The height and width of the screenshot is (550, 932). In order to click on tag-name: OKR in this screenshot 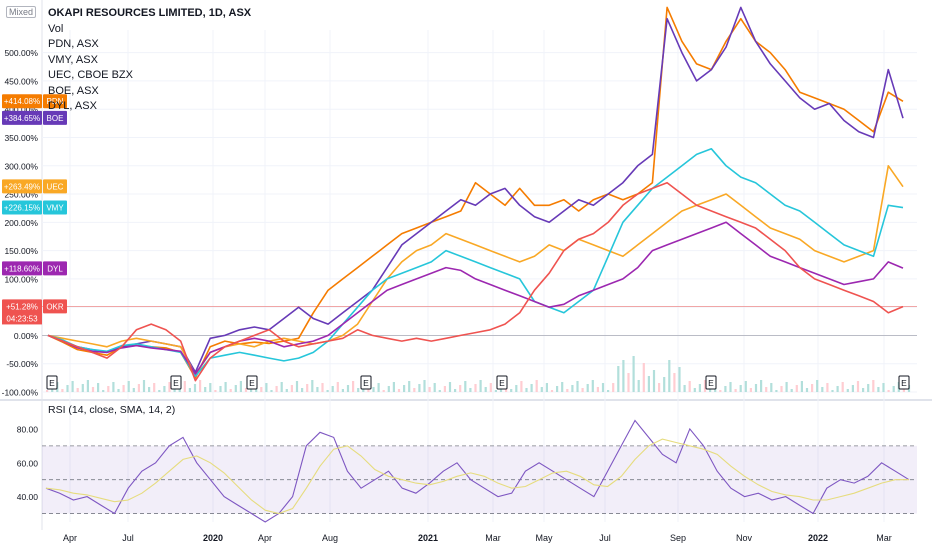, I will do `click(55, 306)`.